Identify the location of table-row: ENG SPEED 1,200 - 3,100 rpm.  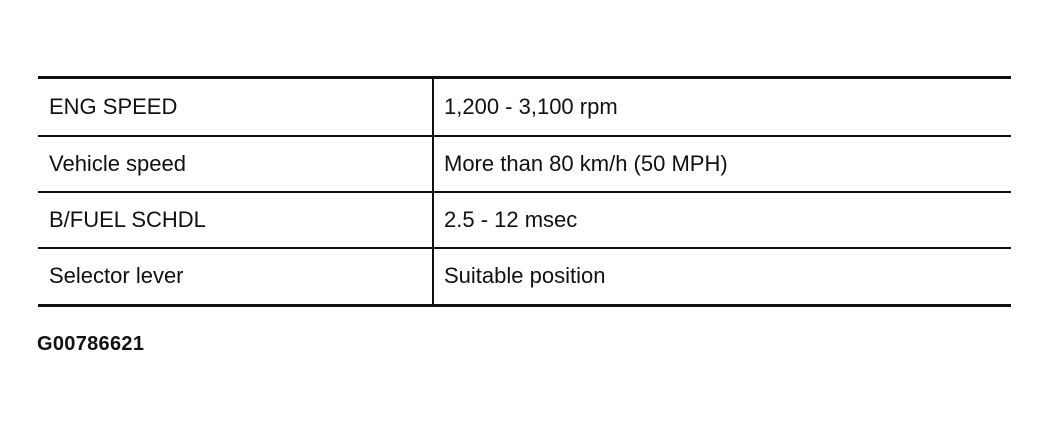
(524, 107).